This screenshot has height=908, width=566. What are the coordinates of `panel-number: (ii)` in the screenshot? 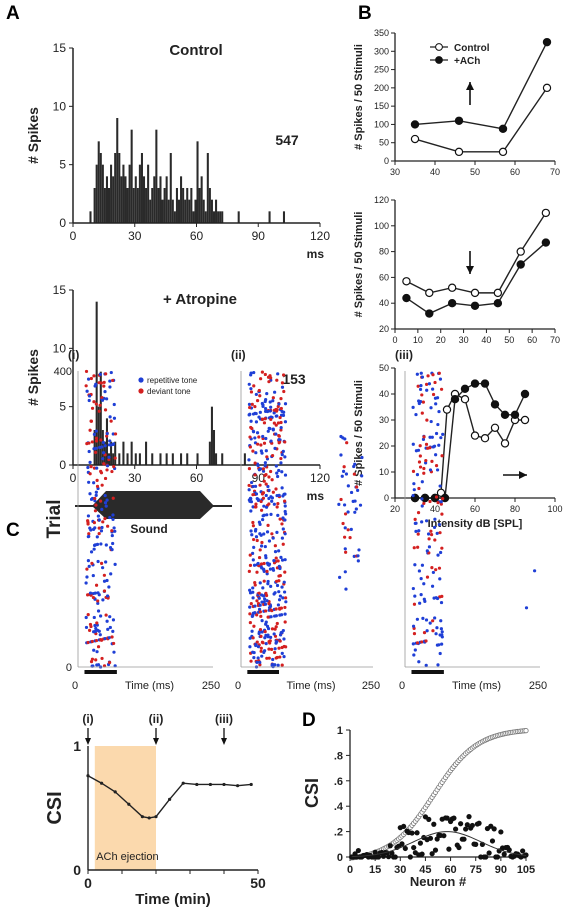 It's located at (238, 355).